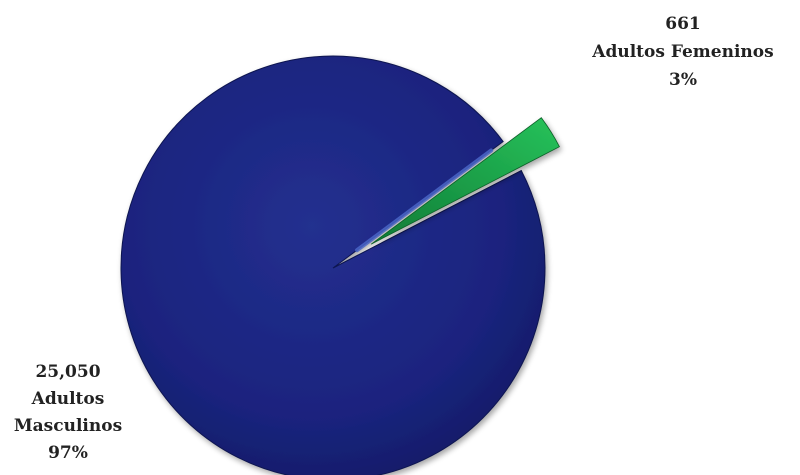  What do you see at coordinates (683, 24) in the screenshot?
I see `slice-value-femeninos: 661` at bounding box center [683, 24].